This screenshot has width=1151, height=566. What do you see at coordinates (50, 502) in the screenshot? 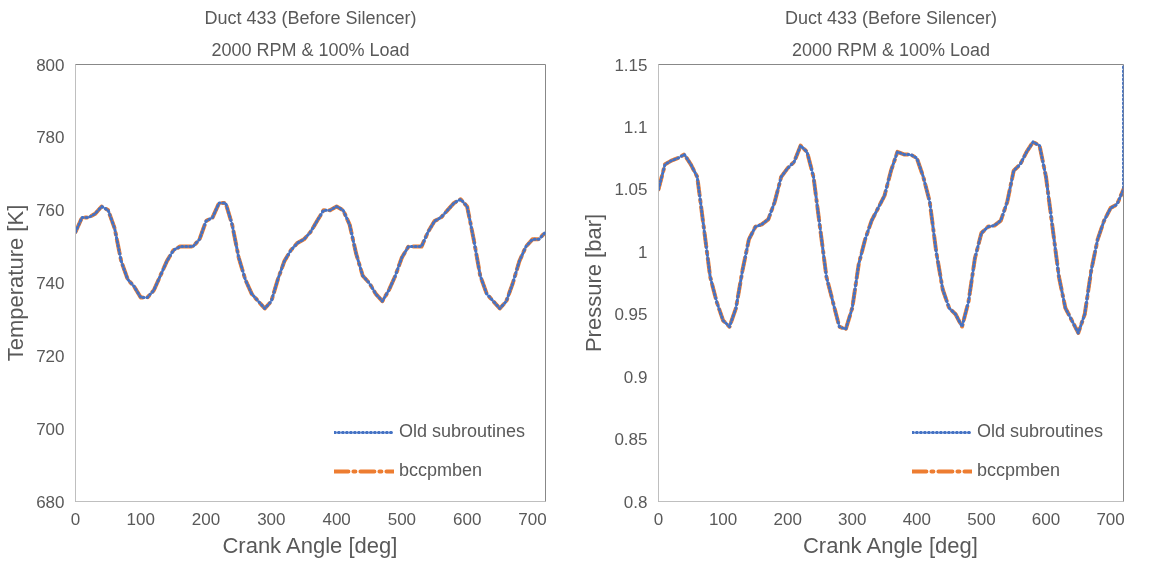
I see `y-tick-label: 680` at bounding box center [50, 502].